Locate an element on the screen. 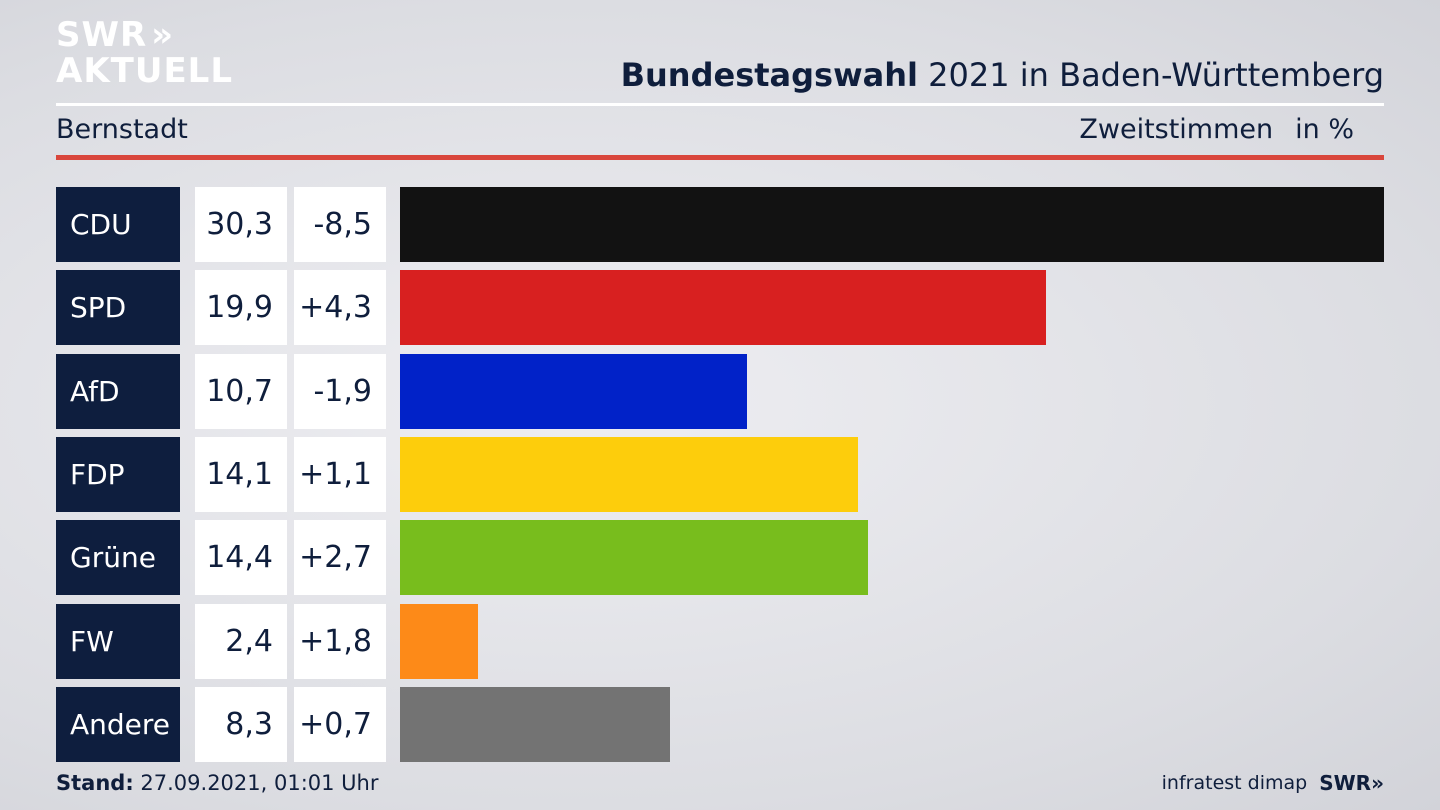 The width and height of the screenshot is (1440, 810). title-bold: Bundestagswahl is located at coordinates (769, 75).